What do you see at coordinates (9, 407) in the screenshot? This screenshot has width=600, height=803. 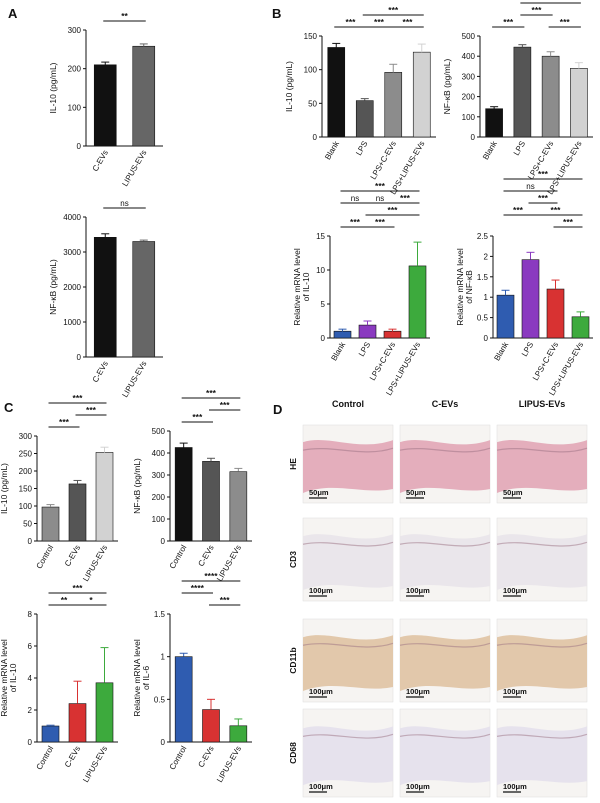 I see `panel-label-c: C` at bounding box center [9, 407].